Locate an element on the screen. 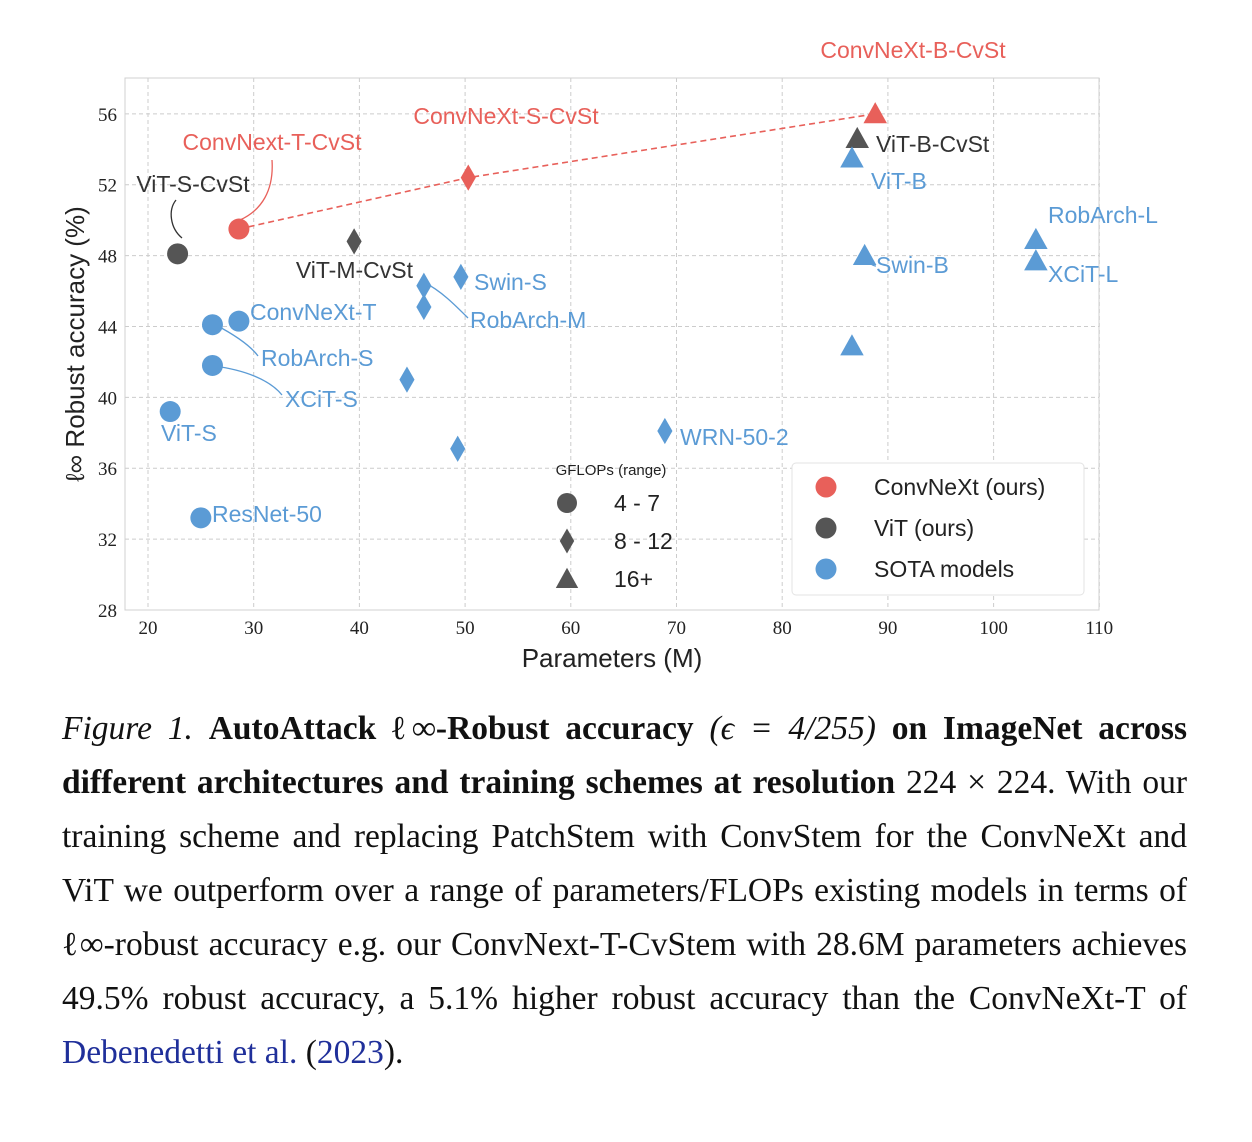  point-vit-s is located at coordinates (170, 412).